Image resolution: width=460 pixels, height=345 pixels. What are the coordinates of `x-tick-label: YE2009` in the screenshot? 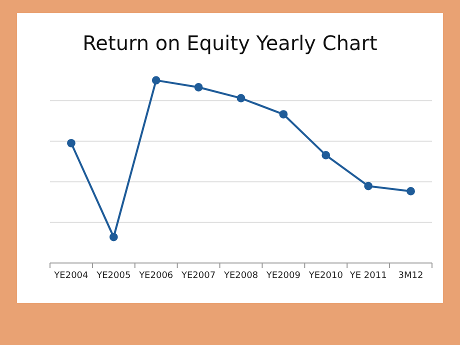 It's located at (283, 276).